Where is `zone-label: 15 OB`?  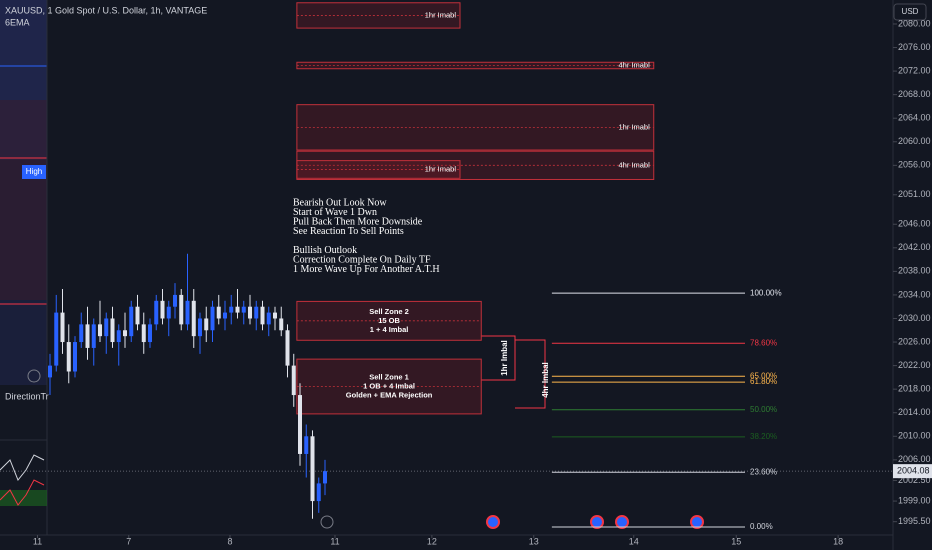 zone-label: 15 OB is located at coordinates (389, 320).